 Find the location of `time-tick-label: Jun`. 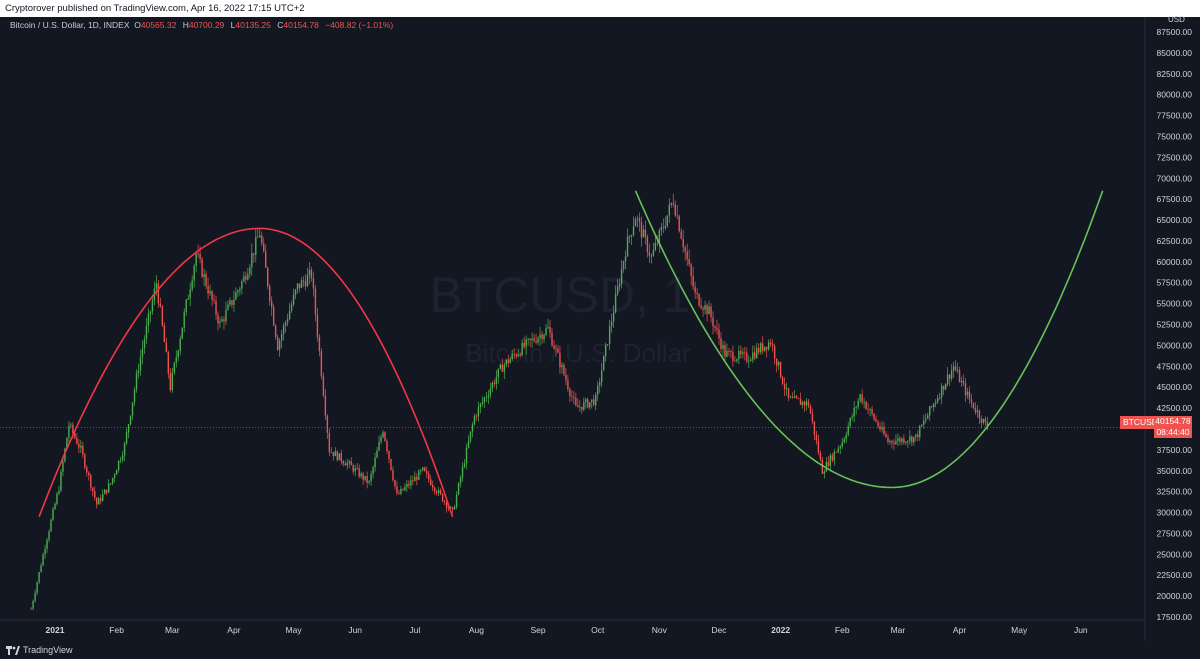

time-tick-label: Jun is located at coordinates (355, 630).